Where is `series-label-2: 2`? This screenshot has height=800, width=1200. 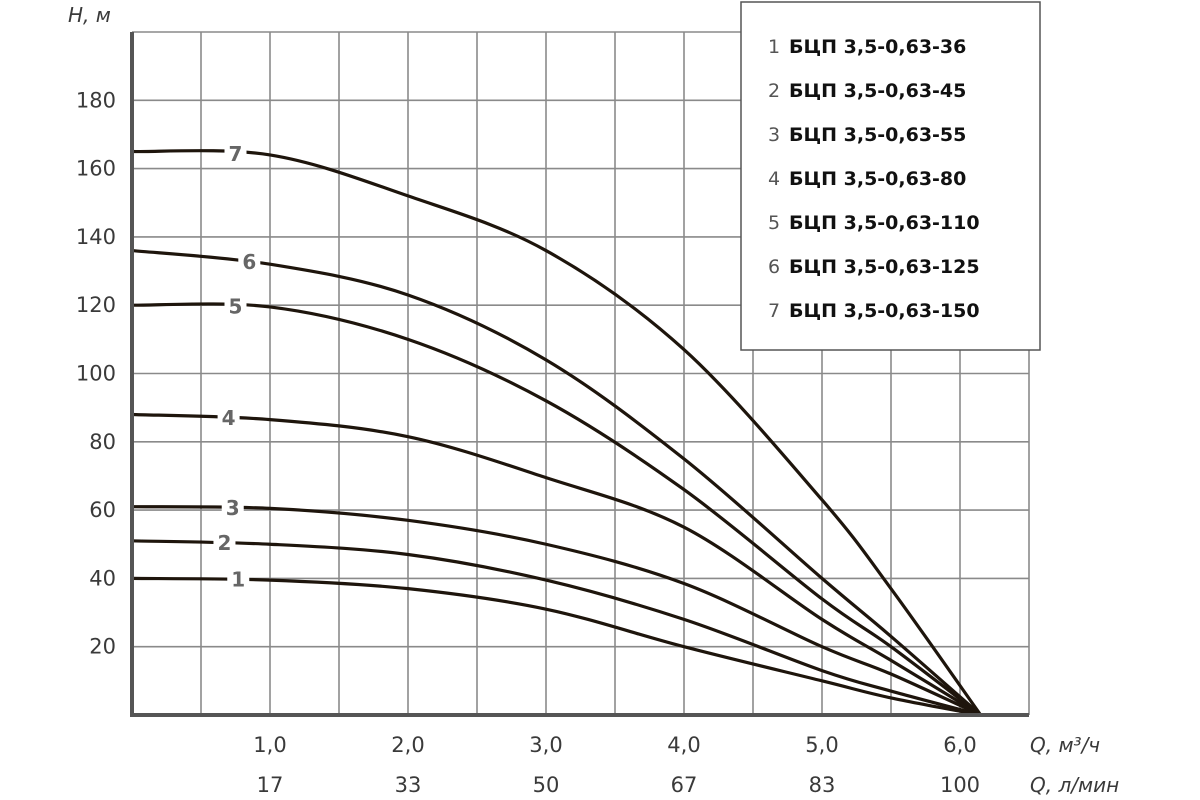
series-label-2: 2 is located at coordinates (224, 543).